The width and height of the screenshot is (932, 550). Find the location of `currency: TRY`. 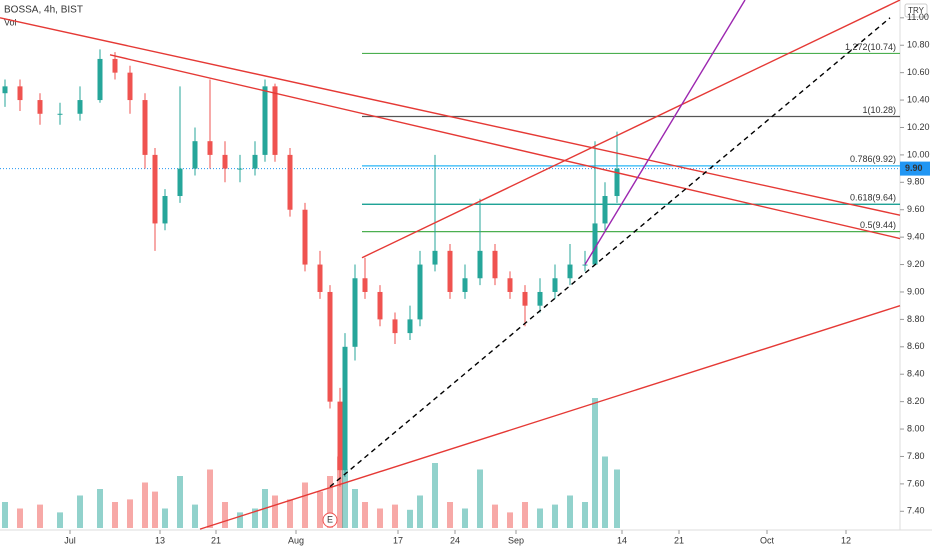

currency: TRY is located at coordinates (916, 10).